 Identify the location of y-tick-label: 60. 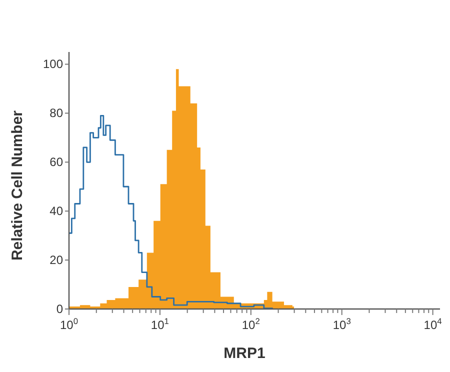
(57, 162).